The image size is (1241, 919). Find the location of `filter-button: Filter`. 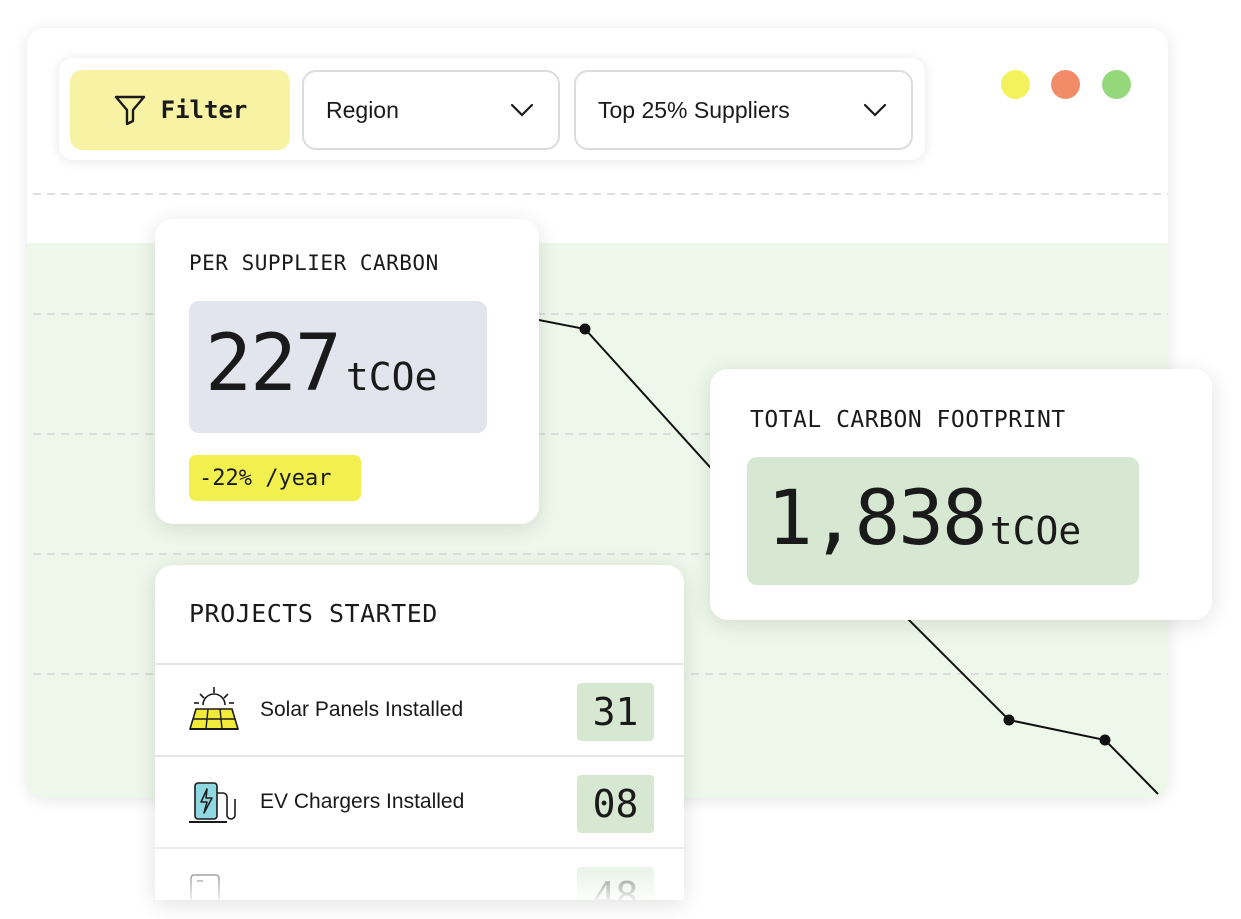

filter-button: Filter is located at coordinates (180, 110).